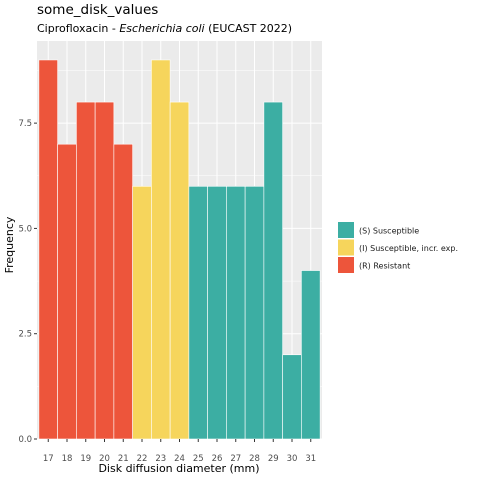 The image size is (480, 480). I want to click on x-tick-label: 19, so click(85, 459).